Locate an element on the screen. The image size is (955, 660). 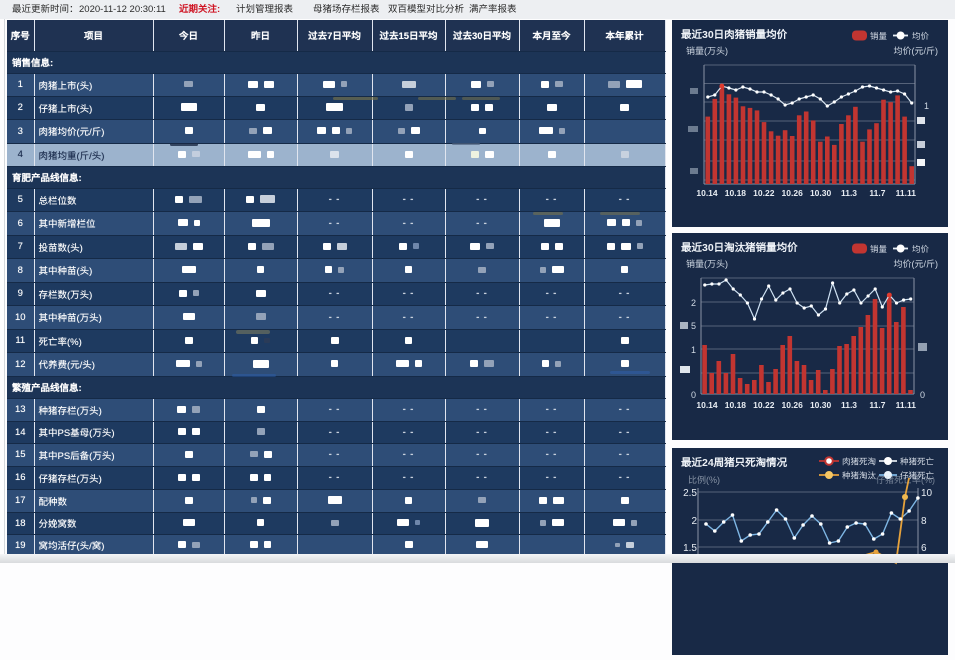
svg-text: 6 is located at coordinates (924, 548).